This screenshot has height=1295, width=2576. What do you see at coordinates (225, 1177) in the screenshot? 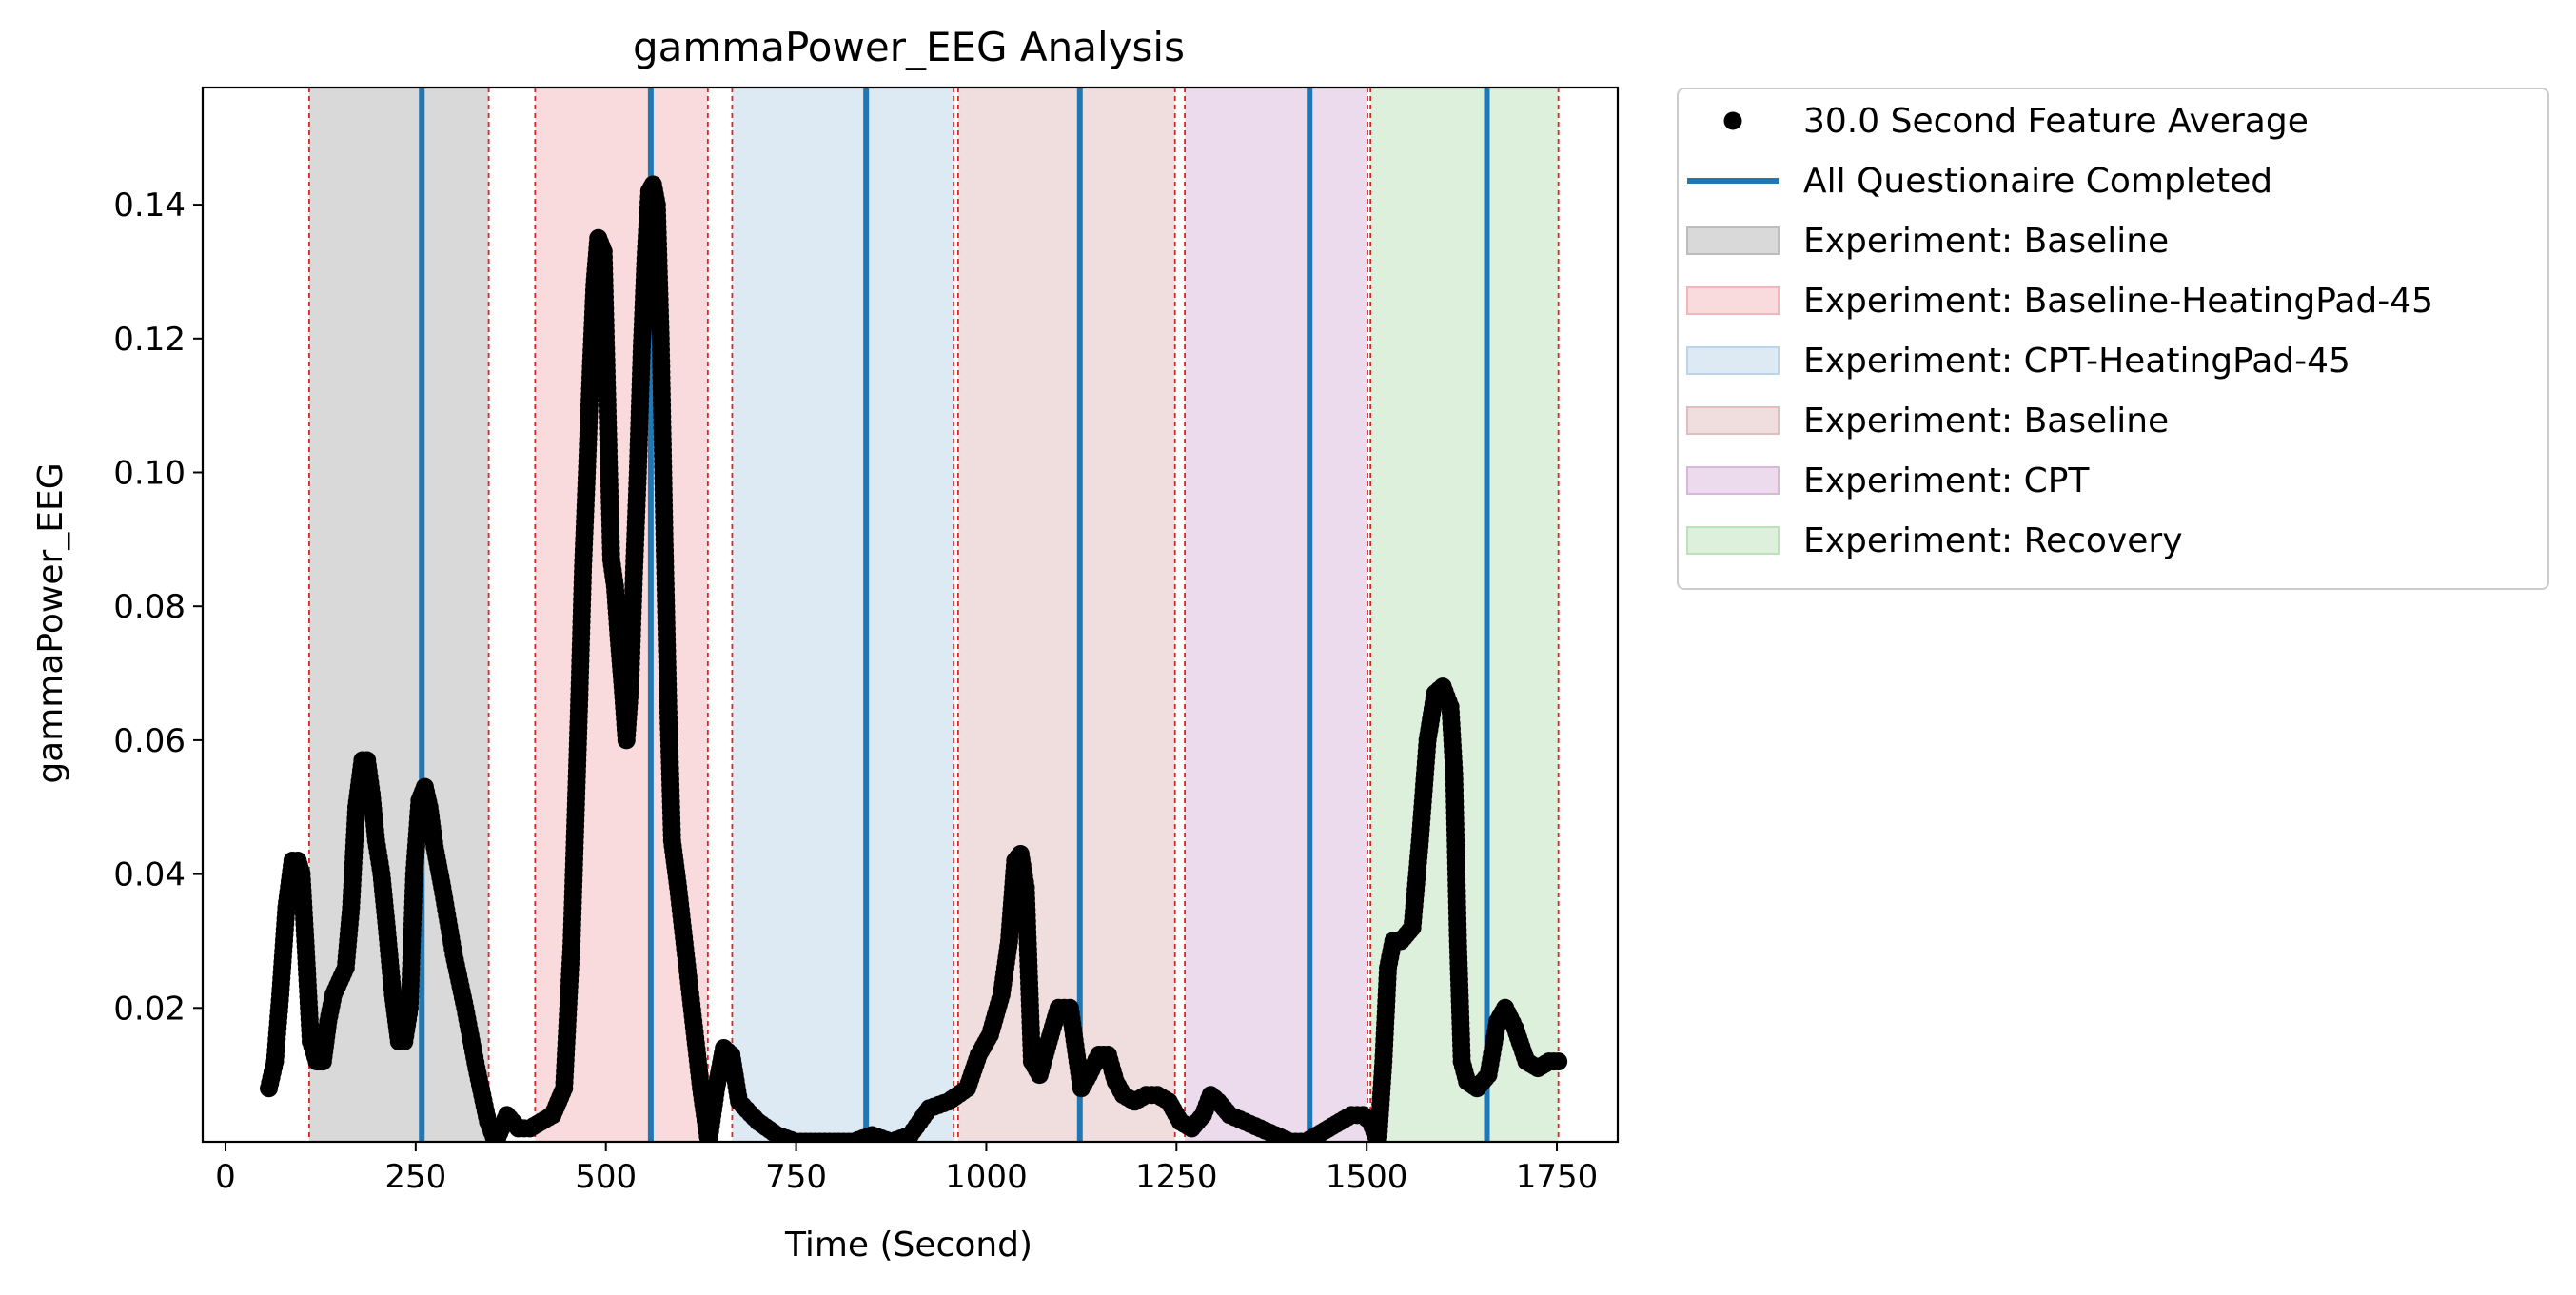
I see `x-tick-label: 0` at bounding box center [225, 1177].